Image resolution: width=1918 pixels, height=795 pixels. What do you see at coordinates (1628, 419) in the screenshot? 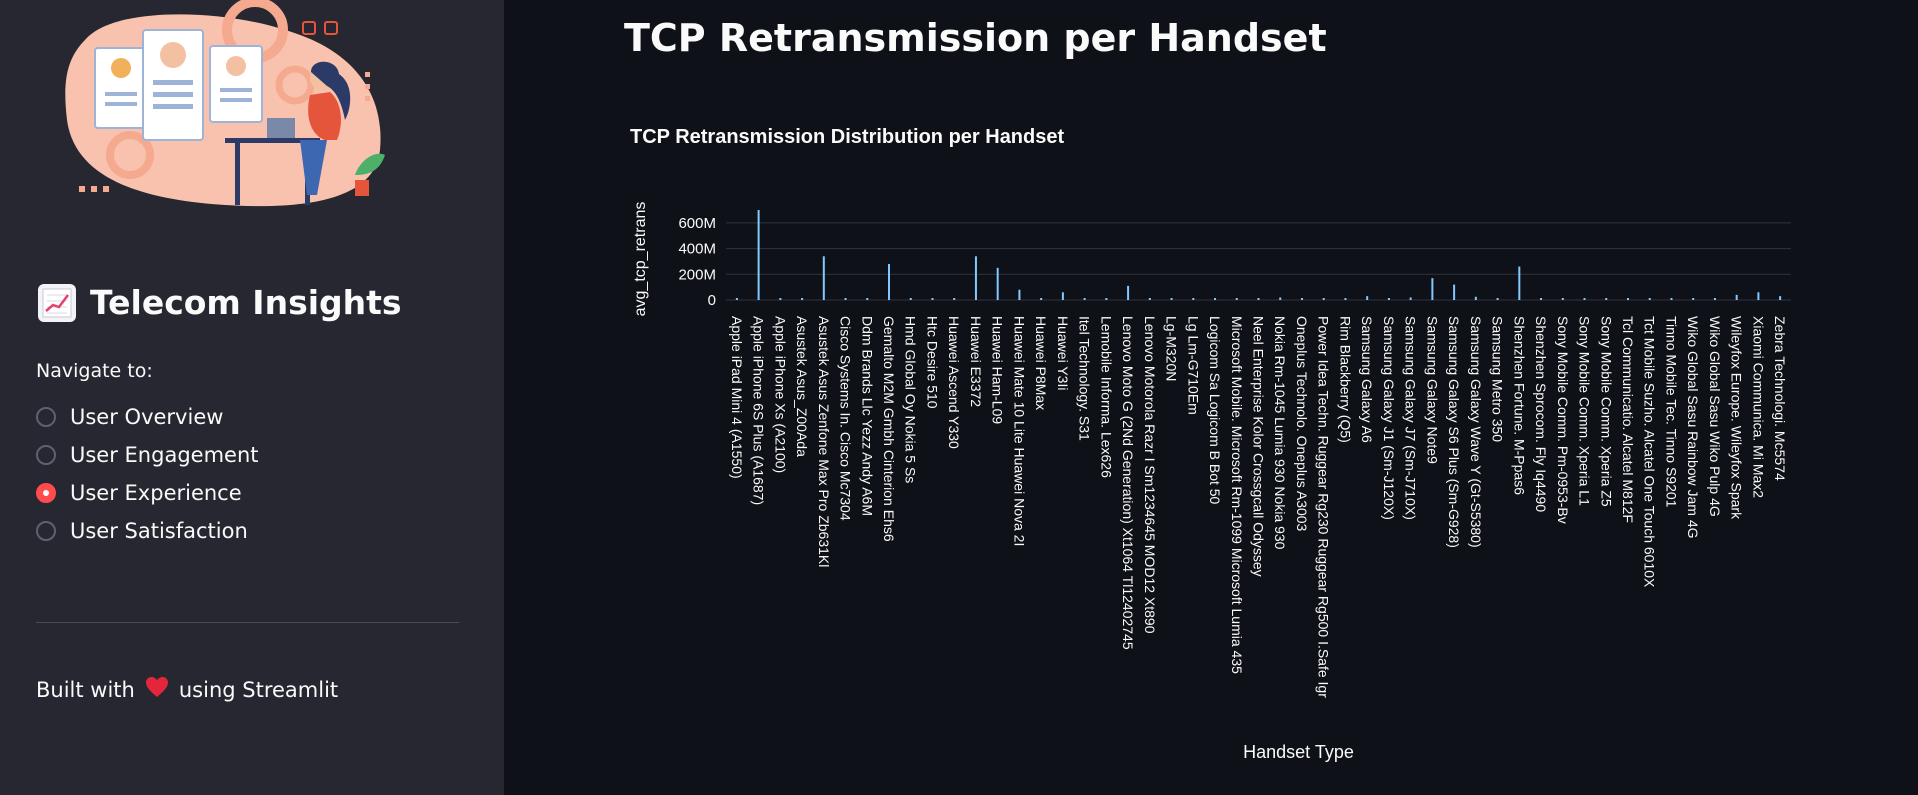
I see `x-tick-label: Tcl Communicatio. Alcatel M812F` at bounding box center [1628, 419].